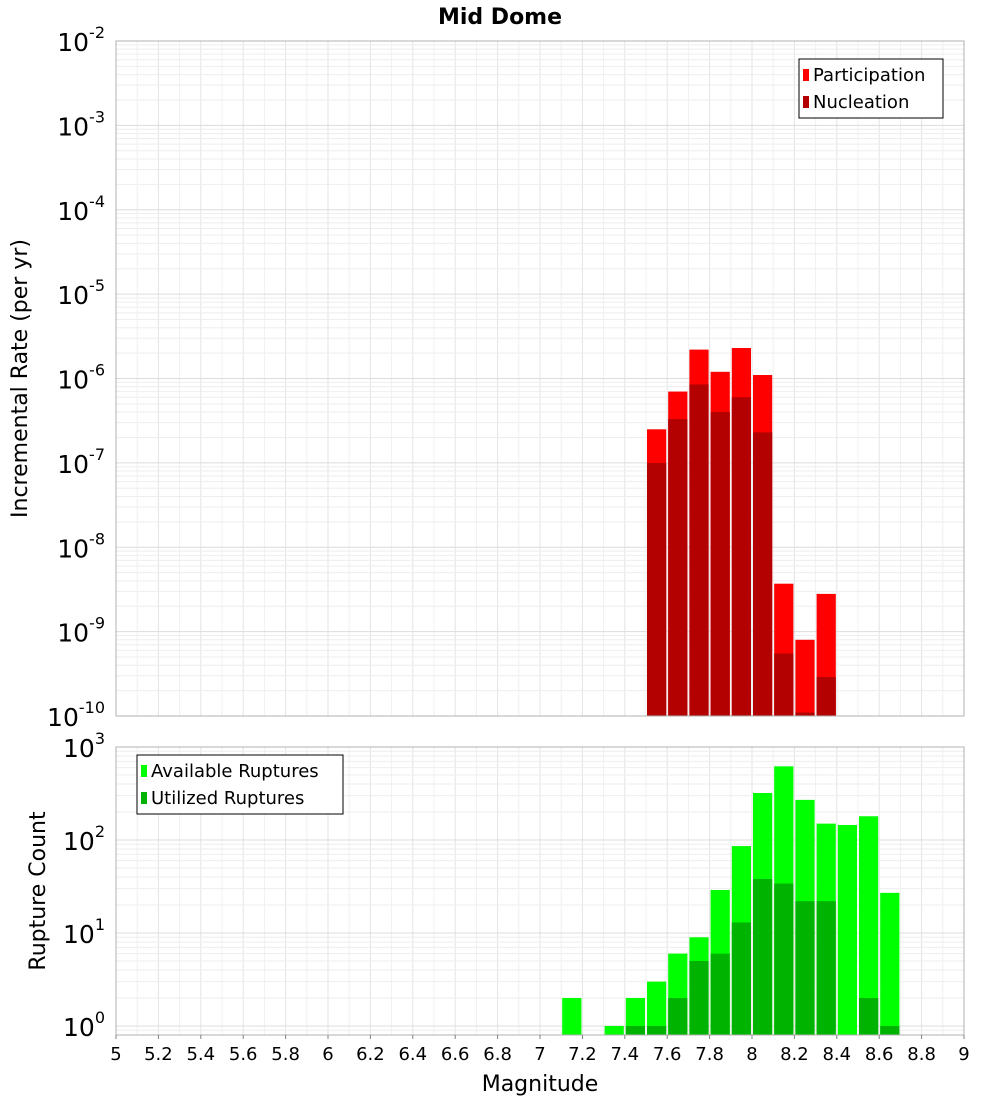 This screenshot has height=1104, width=1000. What do you see at coordinates (76, 715) in the screenshot?
I see `y-tick-label: 10⁻¹⁰` at bounding box center [76, 715].